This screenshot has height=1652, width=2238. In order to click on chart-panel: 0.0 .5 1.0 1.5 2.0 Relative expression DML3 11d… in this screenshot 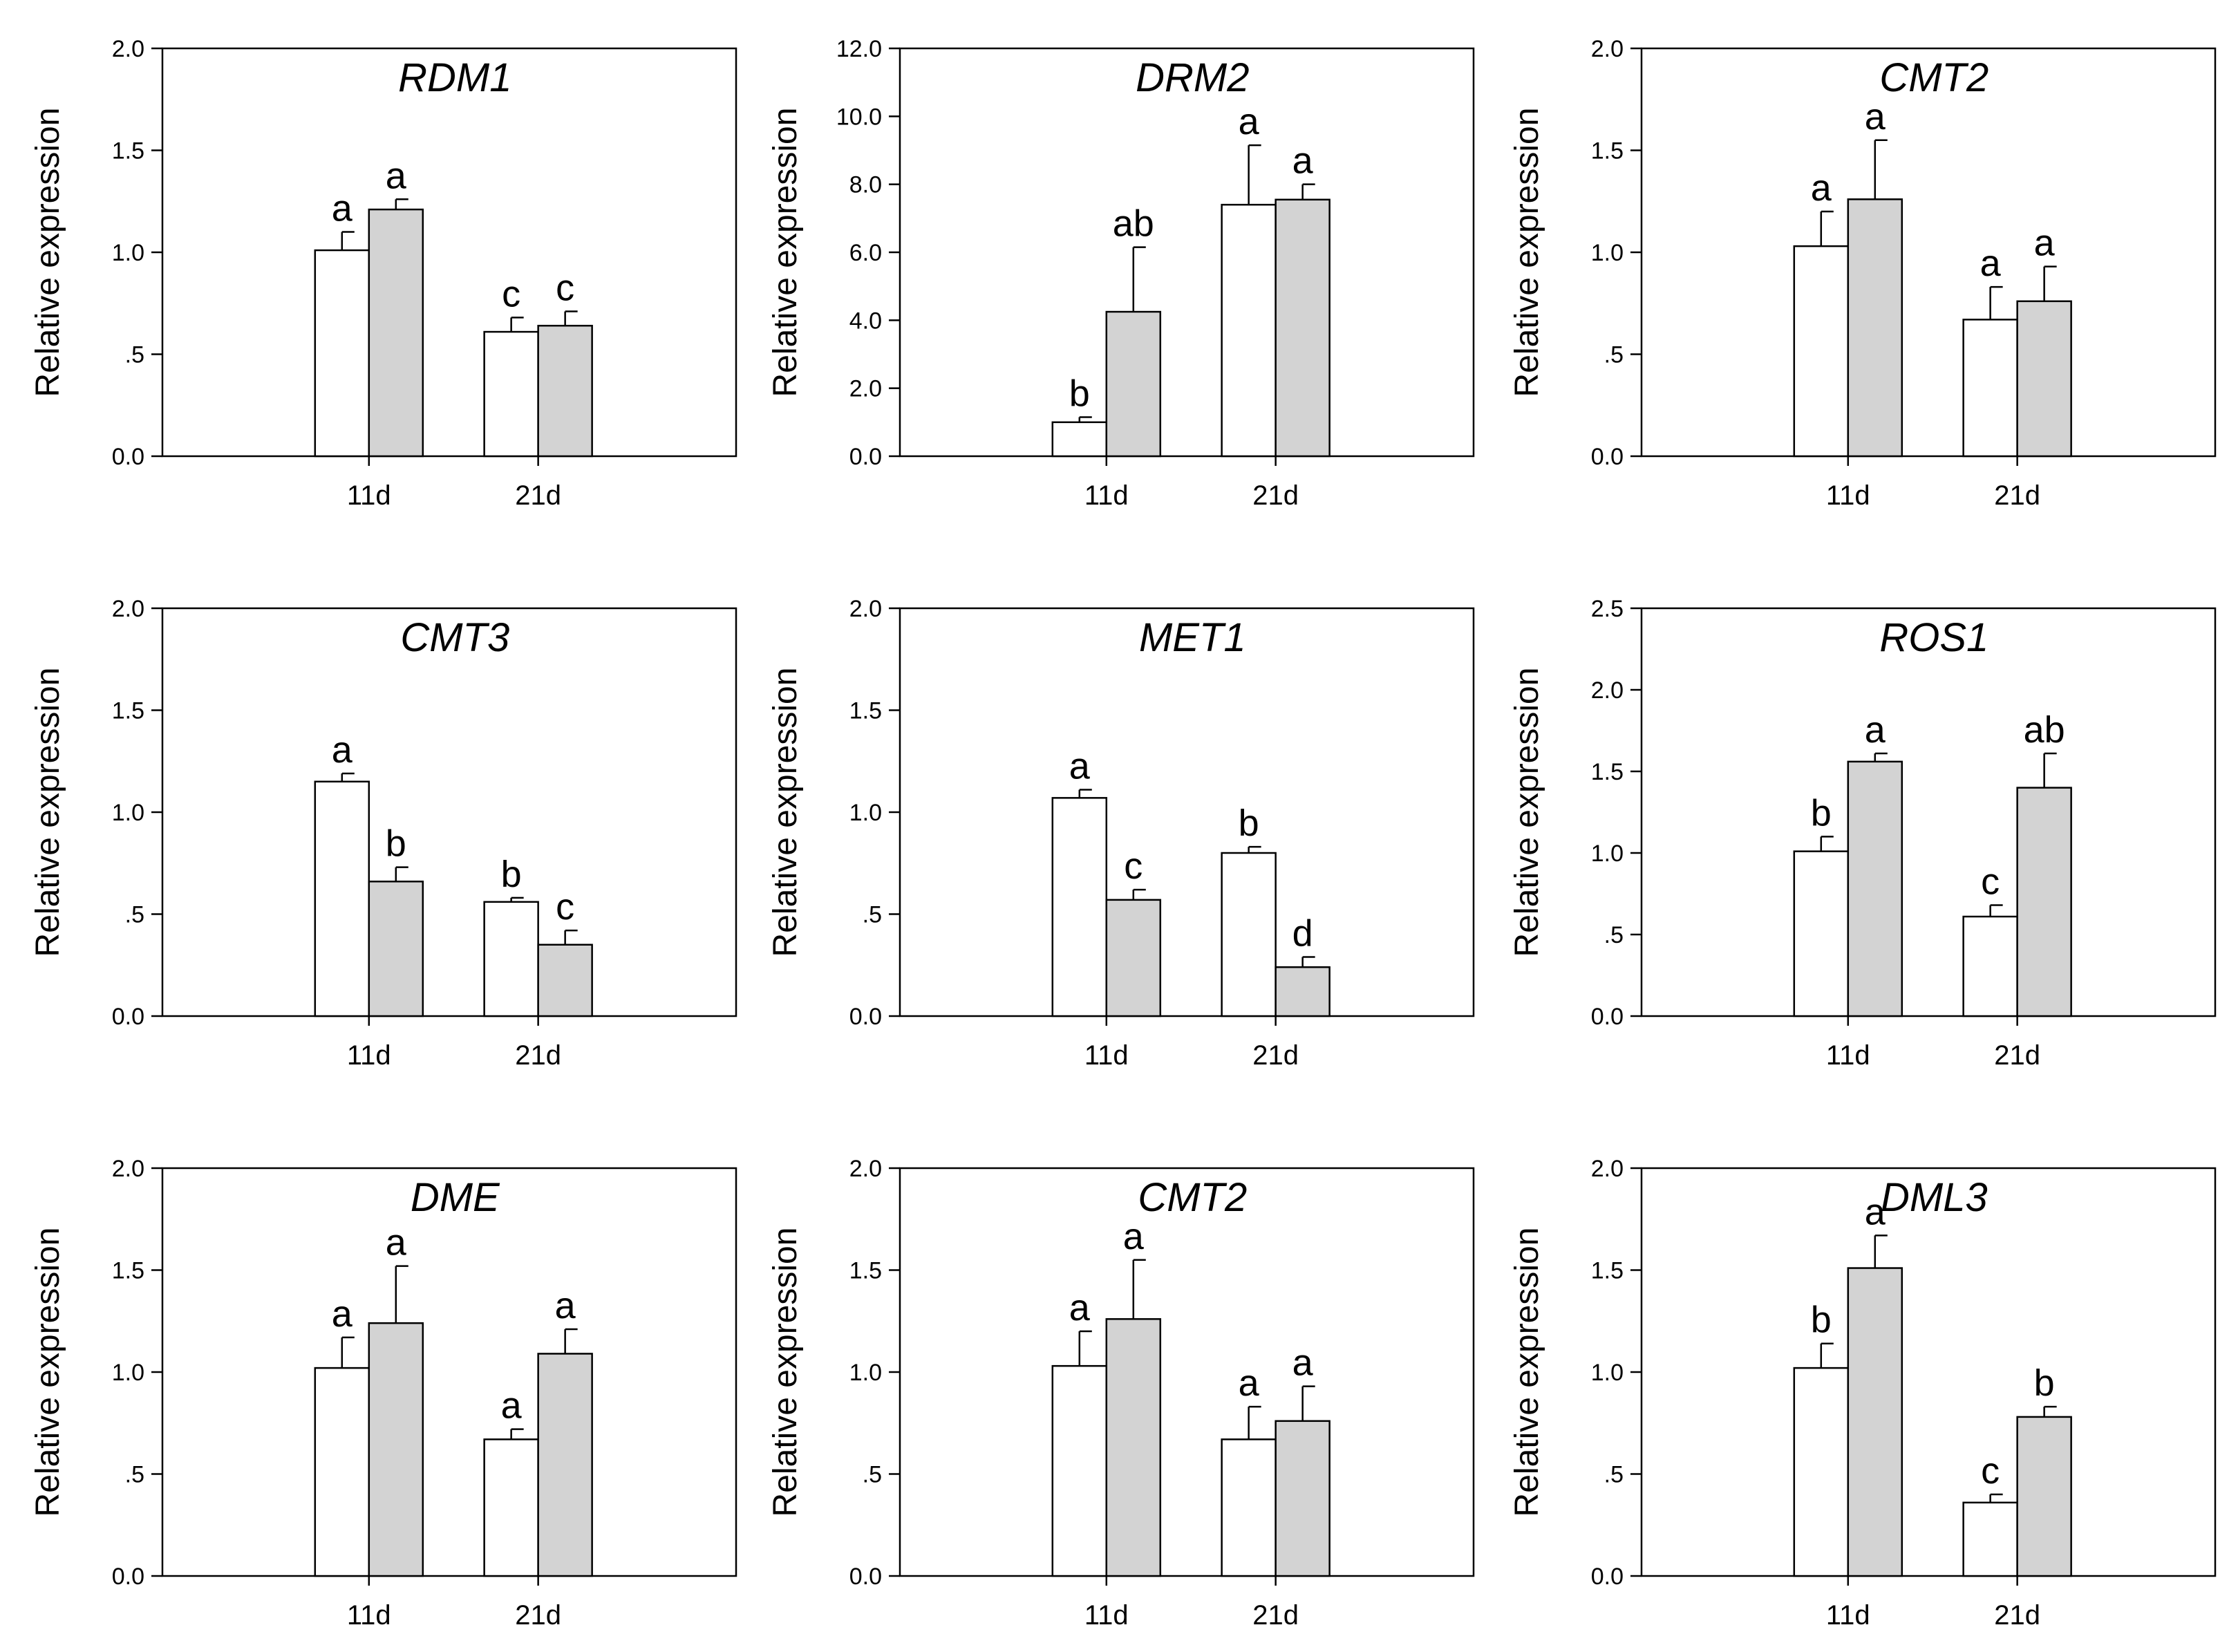, I will do `click(1863, 1393)`.